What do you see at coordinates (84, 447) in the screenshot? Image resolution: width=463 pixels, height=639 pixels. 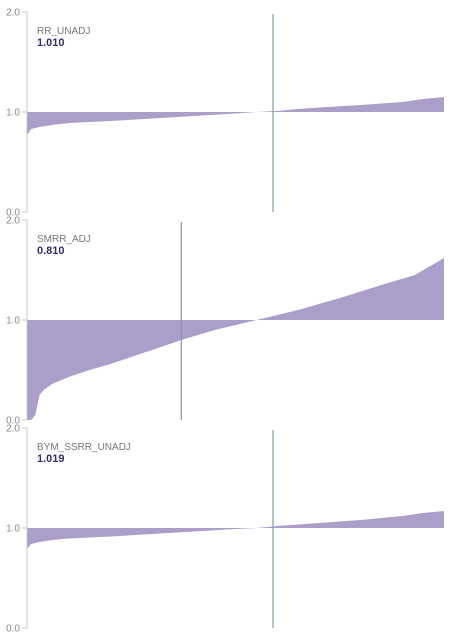 I see `series-label: BYM_SSRR_UNADJ` at bounding box center [84, 447].